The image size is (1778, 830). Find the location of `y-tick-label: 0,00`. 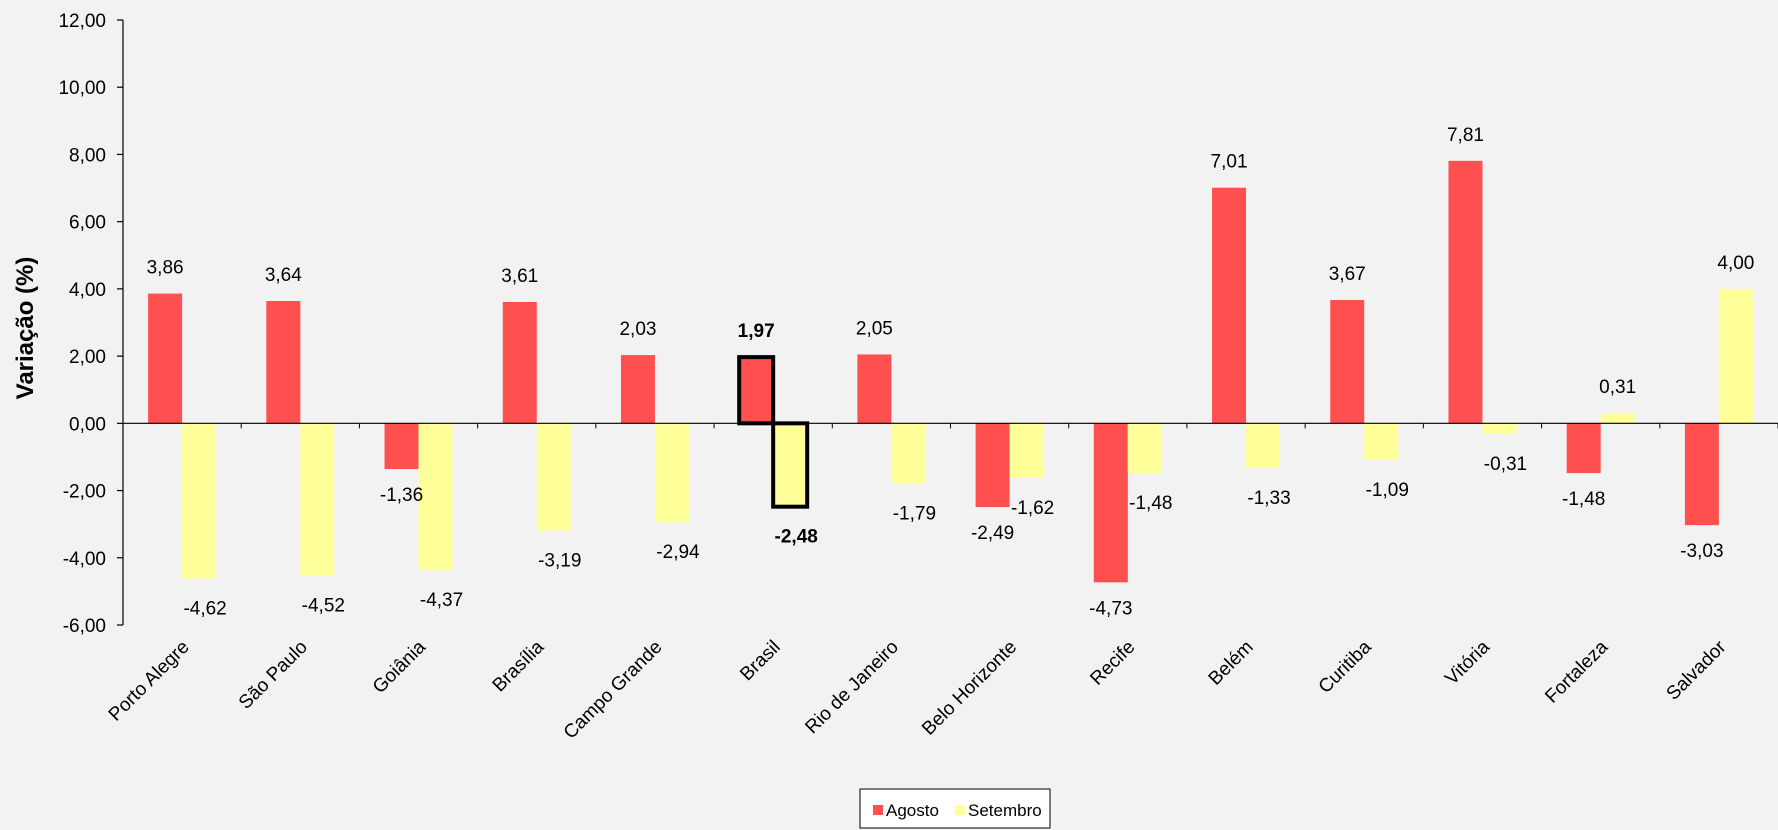

y-tick-label: 0,00 is located at coordinates (87, 424).